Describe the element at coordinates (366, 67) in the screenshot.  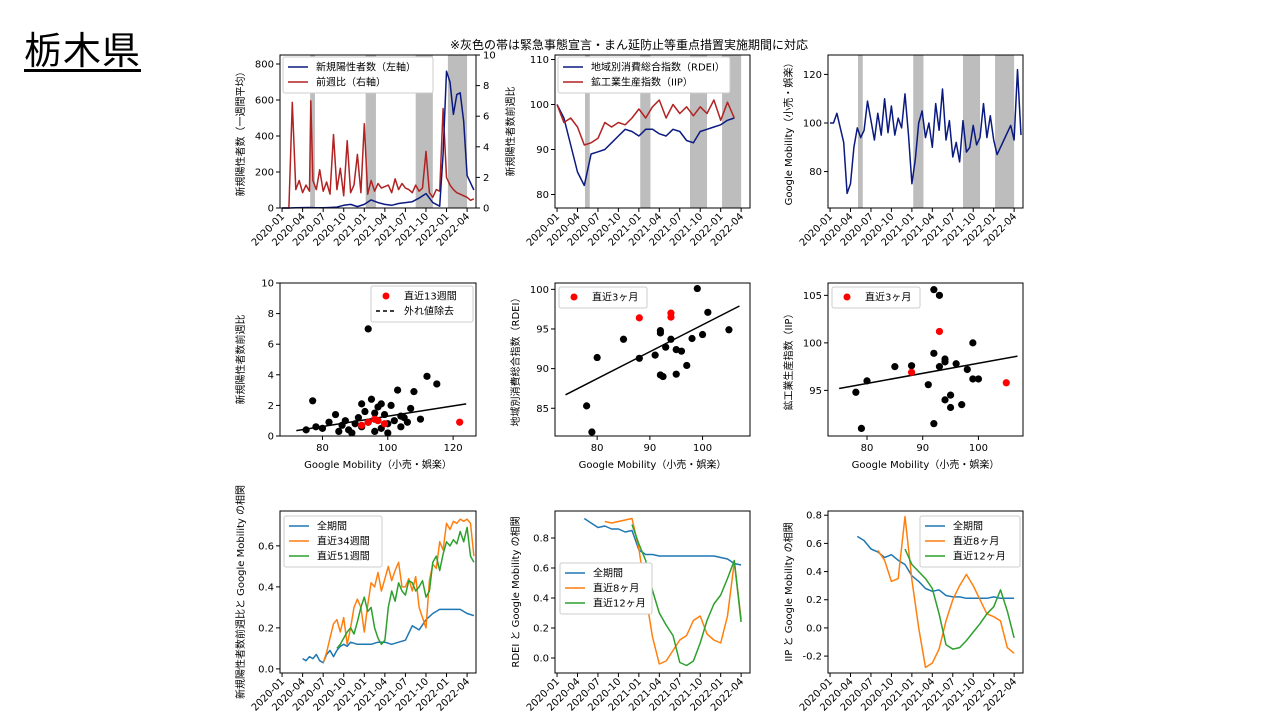
I see `legend-label: 新規陽性者数（左軸）` at that location.